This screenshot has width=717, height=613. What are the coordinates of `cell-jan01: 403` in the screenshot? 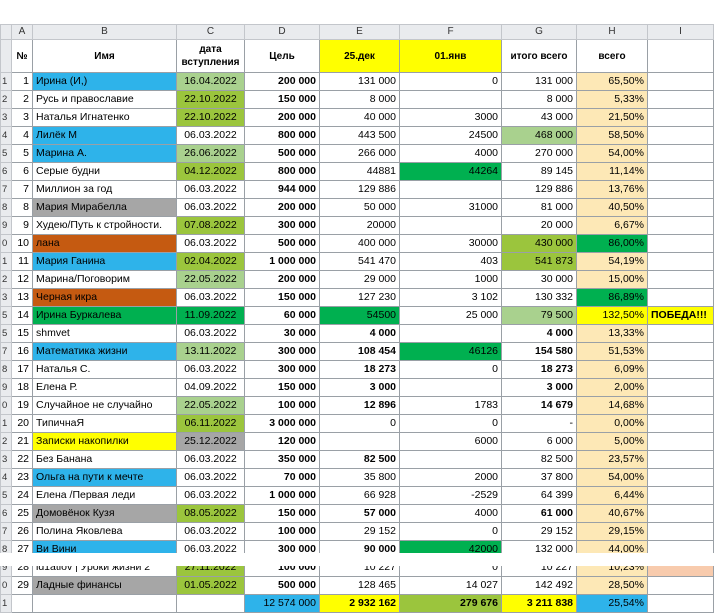 It's located at (450, 261).